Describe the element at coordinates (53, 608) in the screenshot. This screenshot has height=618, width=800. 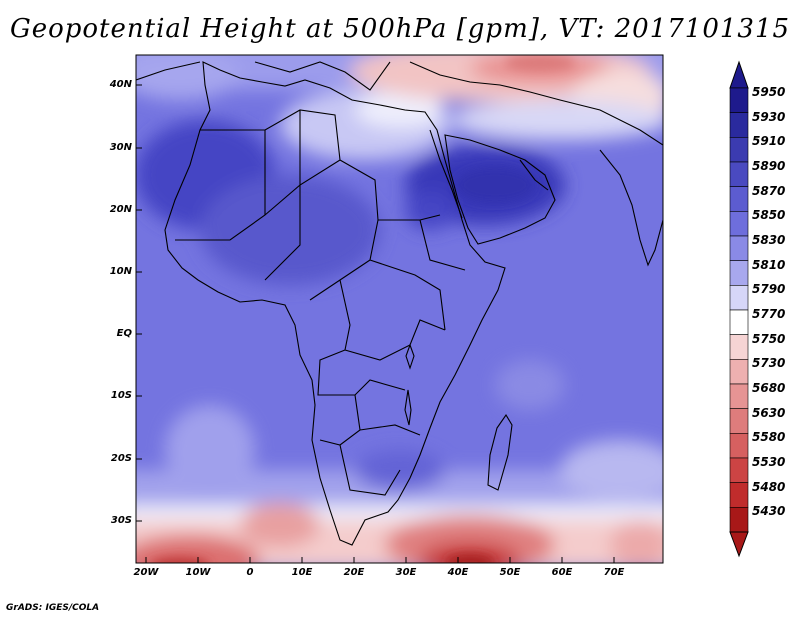
I see `footer-credit: GrADS: IGES/COLA` at that location.